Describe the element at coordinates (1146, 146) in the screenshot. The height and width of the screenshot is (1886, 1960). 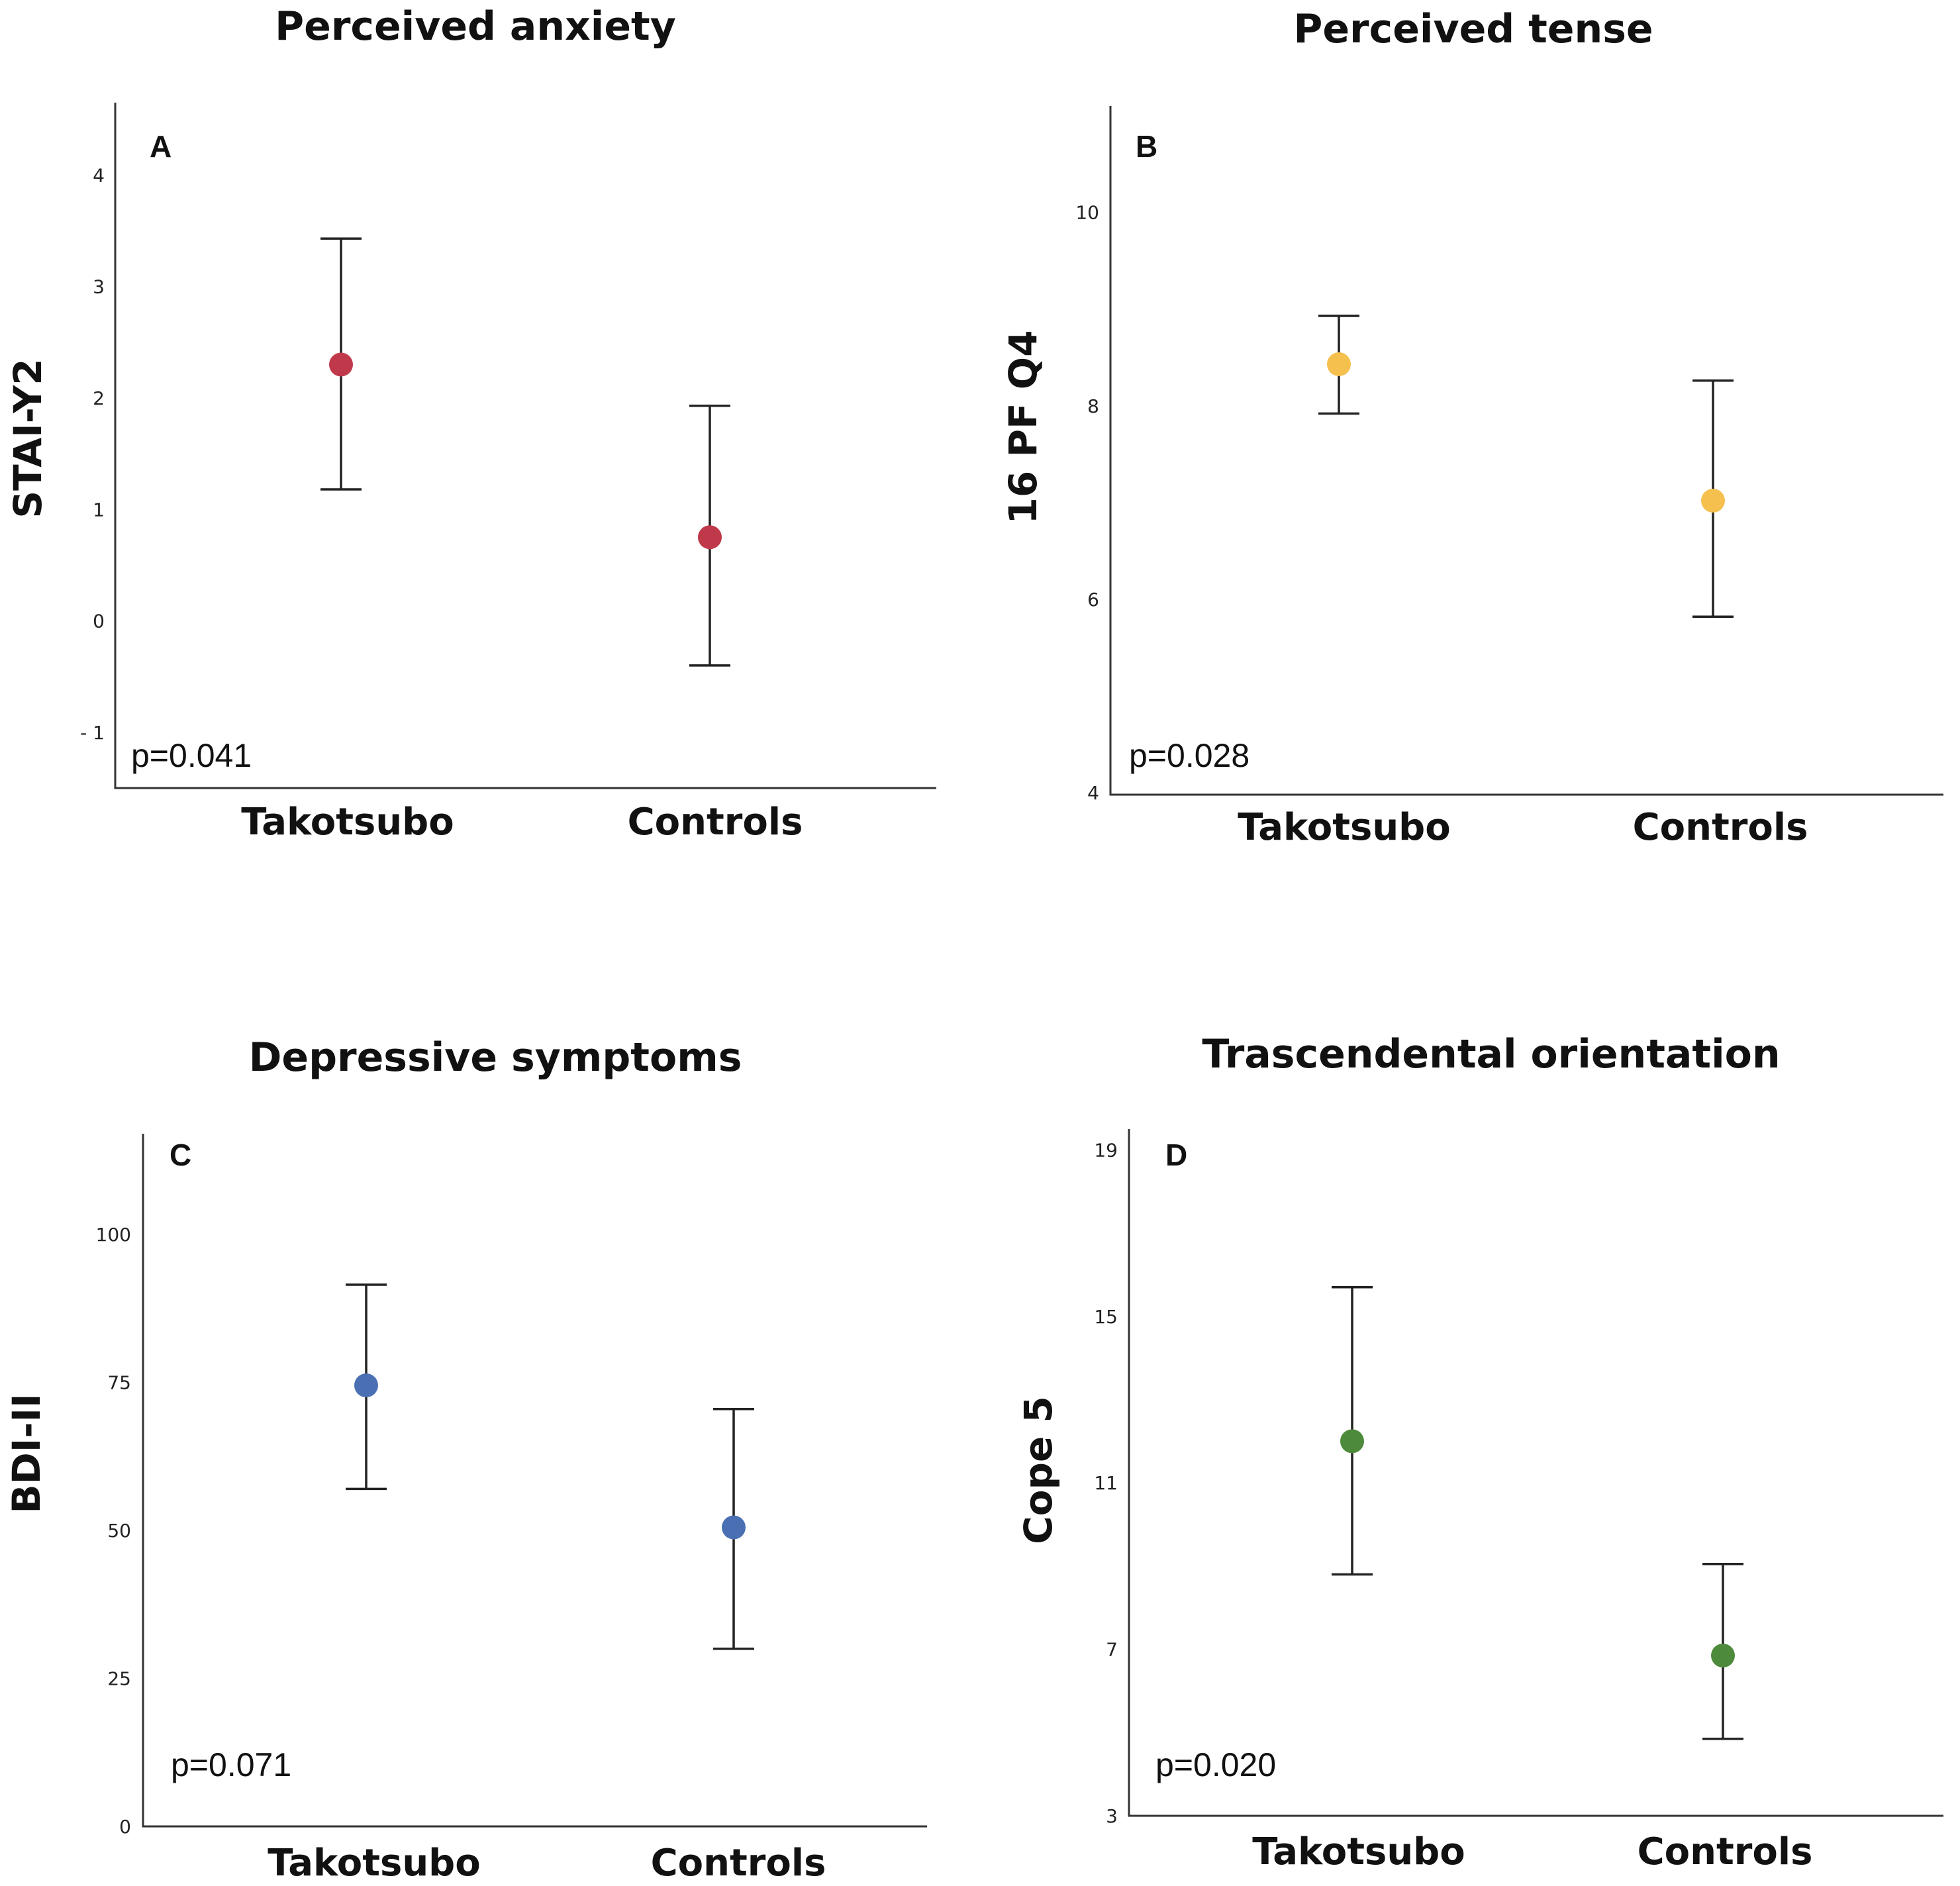
I see `panel-b-letter: B` at that location.